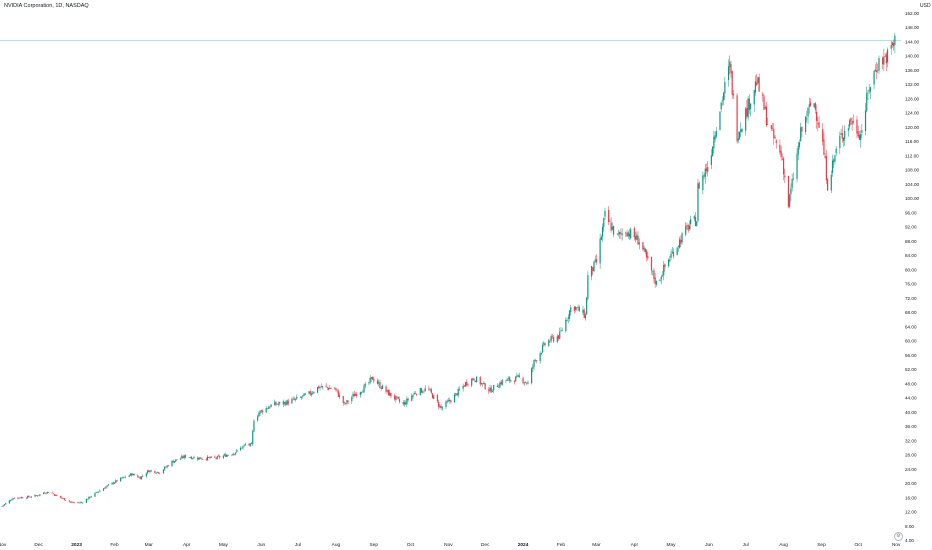 This screenshot has height=550, width=932. I want to click on y-tick-label: 64.00, so click(911, 326).